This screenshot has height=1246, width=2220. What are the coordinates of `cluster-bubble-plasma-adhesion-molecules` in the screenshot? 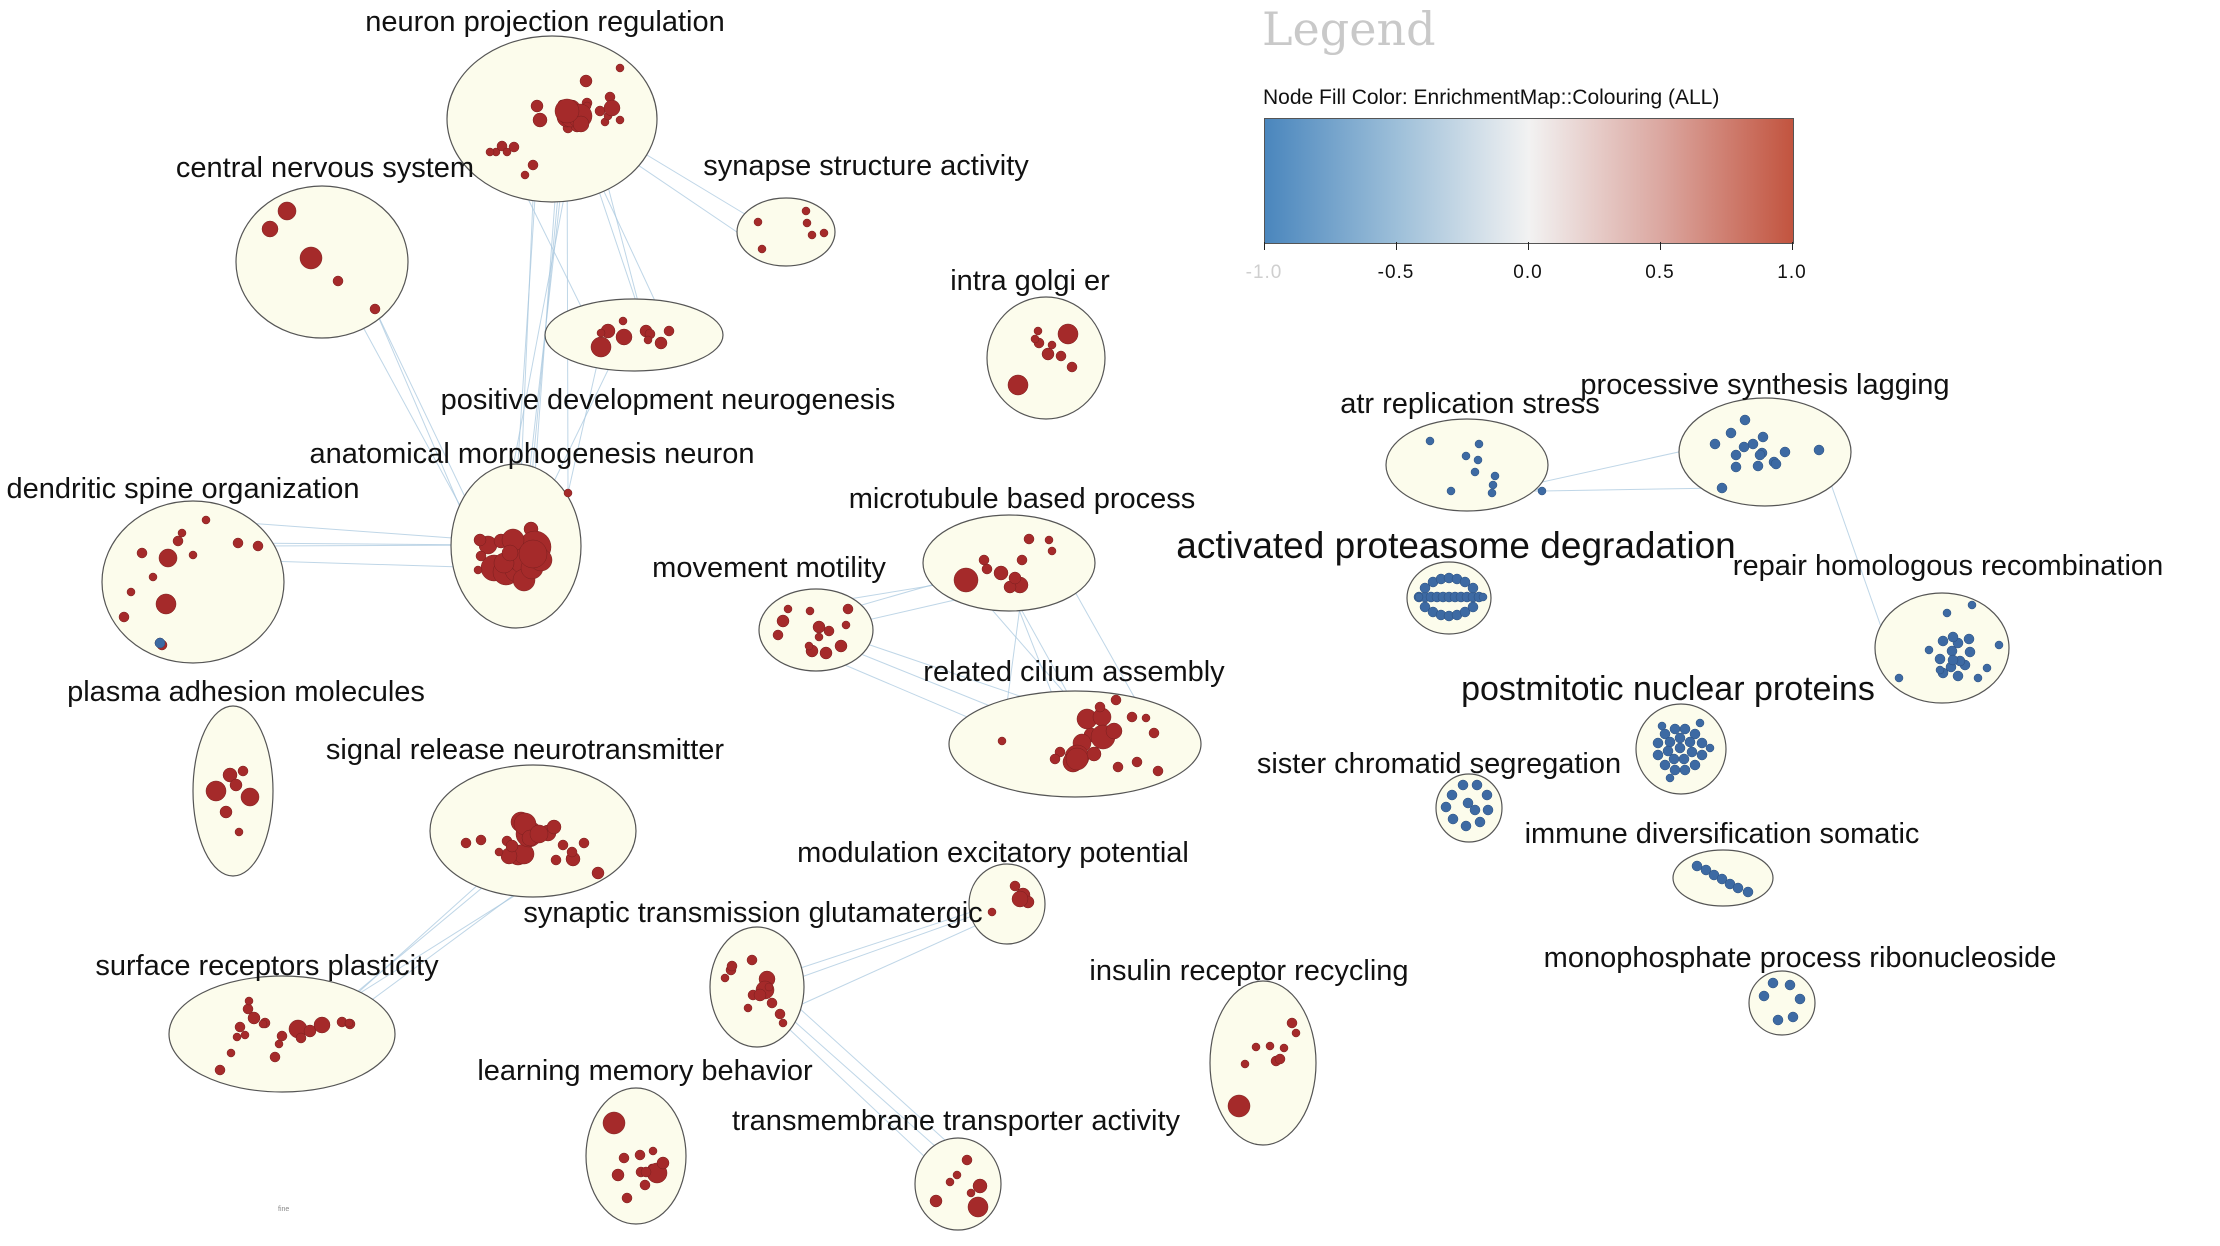 It's located at (233, 791).